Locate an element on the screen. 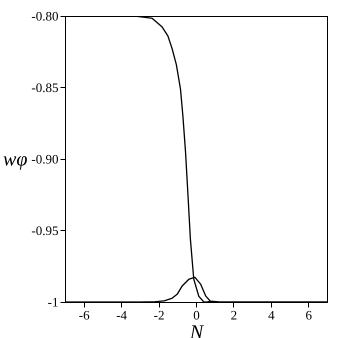 Image resolution: width=338 pixels, height=338 pixels. y-axis-title: wφ is located at coordinates (15, 159).